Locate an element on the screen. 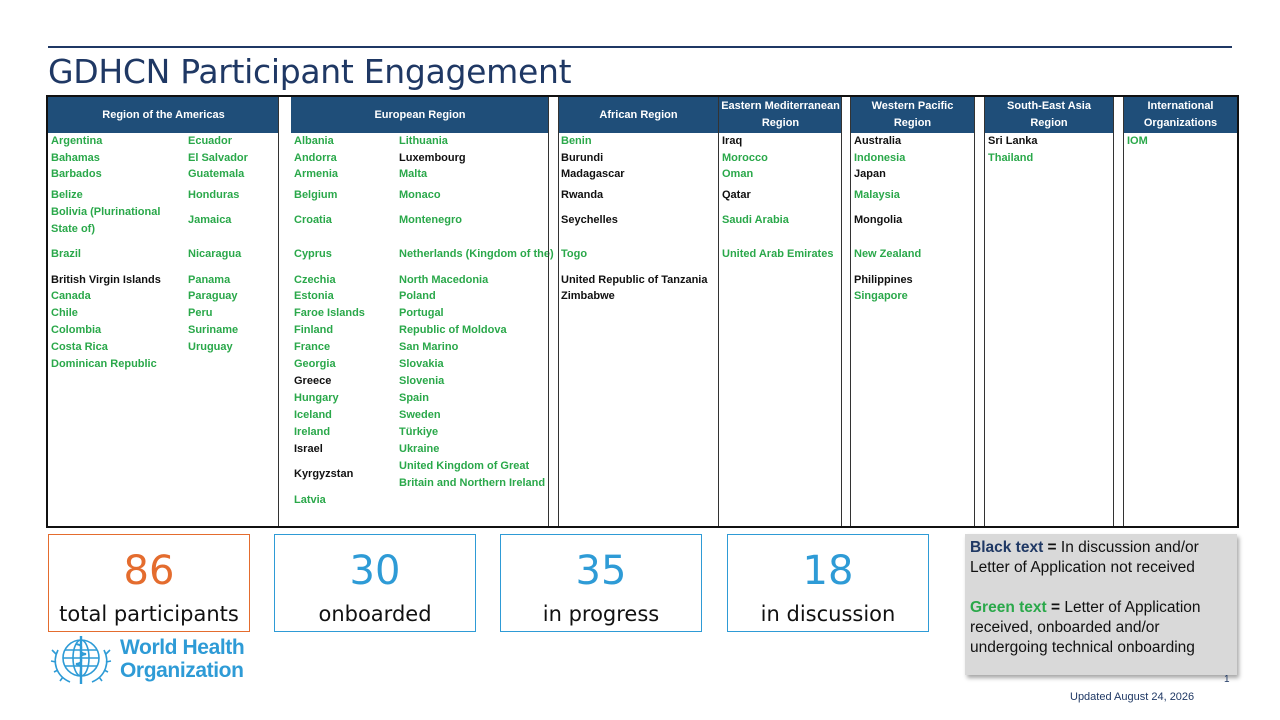  header-eastern-mediterranean: Eastern Mediterranean Region is located at coordinates (780, 115).